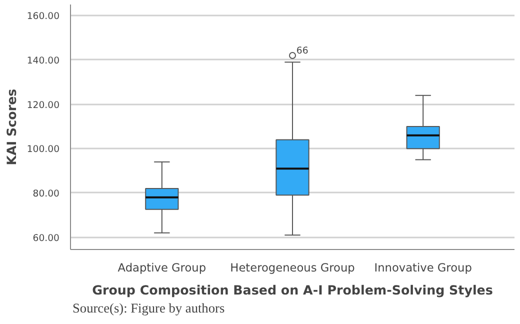  Describe the element at coordinates (43, 16) in the screenshot. I see `y-tick-label: 160.00` at that location.